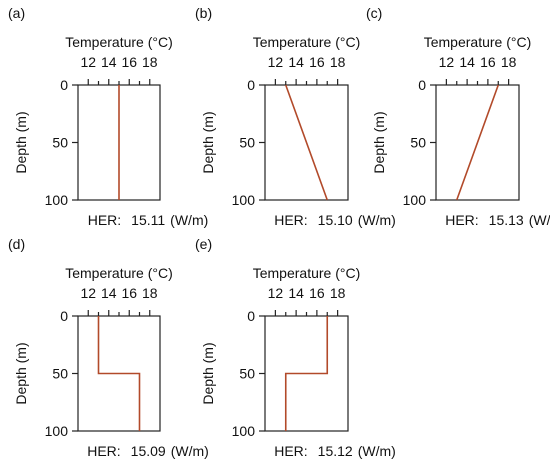  I want to click on her-annotation: HER: 15.13 (W/m), so click(497, 220).